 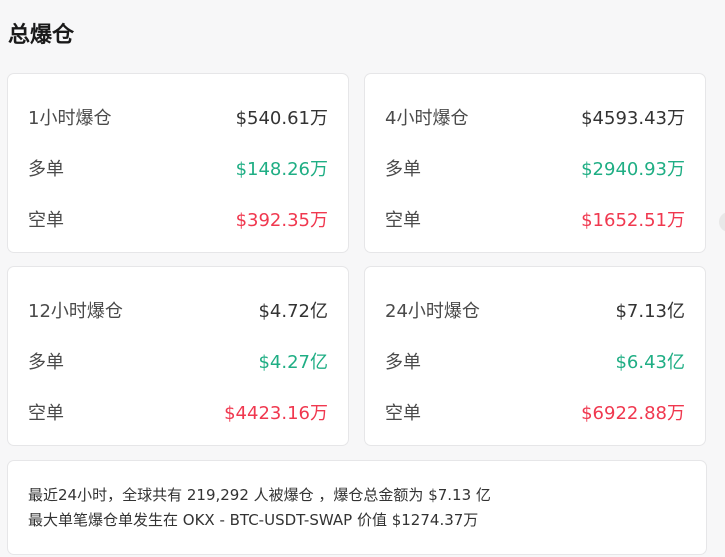 I want to click on card-label: 4小时爆仓, so click(x=427, y=118).